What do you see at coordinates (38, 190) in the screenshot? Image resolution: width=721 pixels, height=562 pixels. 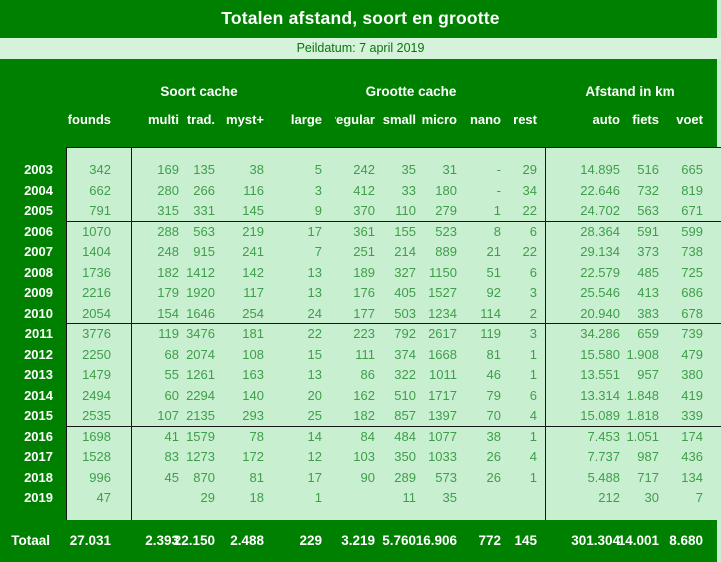 I see `row-year-label: 2004` at bounding box center [38, 190].